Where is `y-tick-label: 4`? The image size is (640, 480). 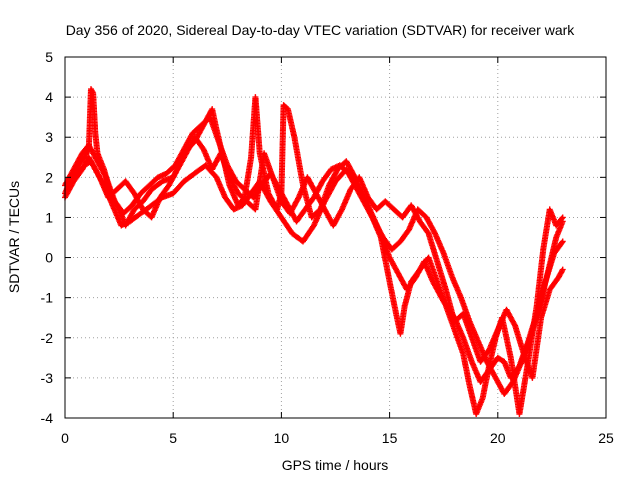 y-tick-label: 4 is located at coordinates (49, 97).